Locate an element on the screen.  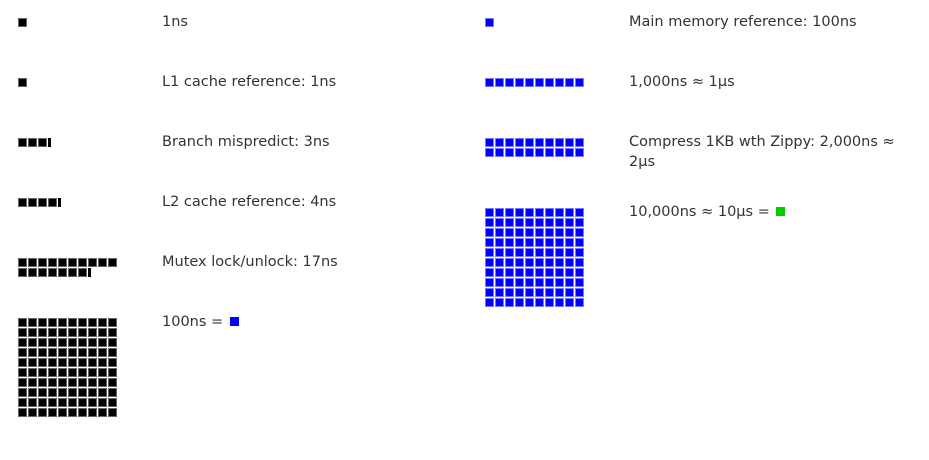
latency-text: 1ns is located at coordinates (175, 22).